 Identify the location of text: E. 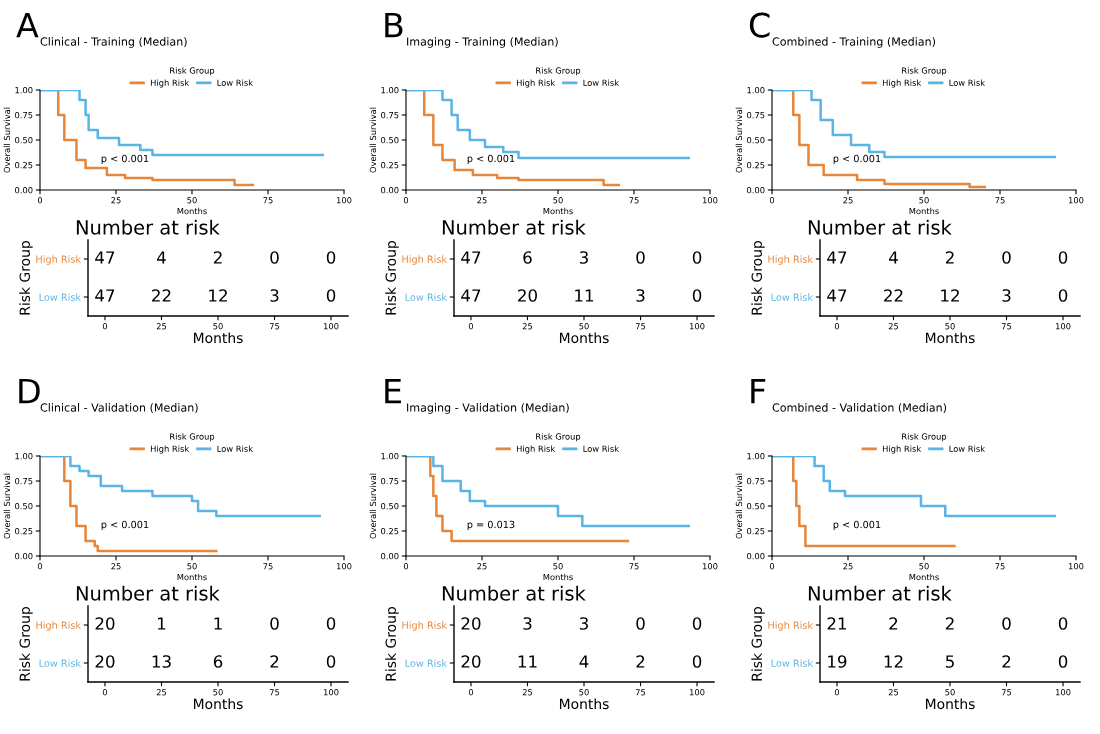
(393, 391).